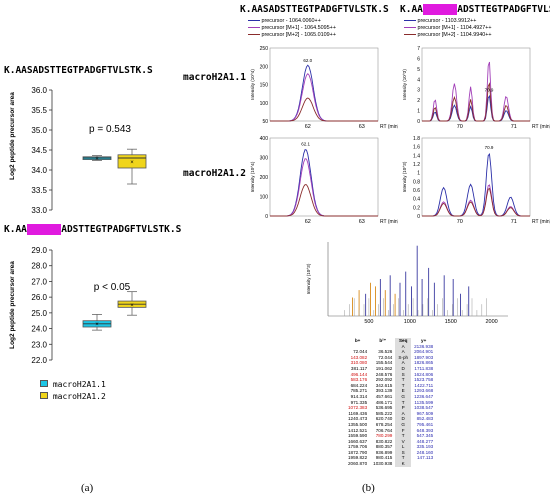  I want to click on table-row: A 2136.938, so click(390, 346).